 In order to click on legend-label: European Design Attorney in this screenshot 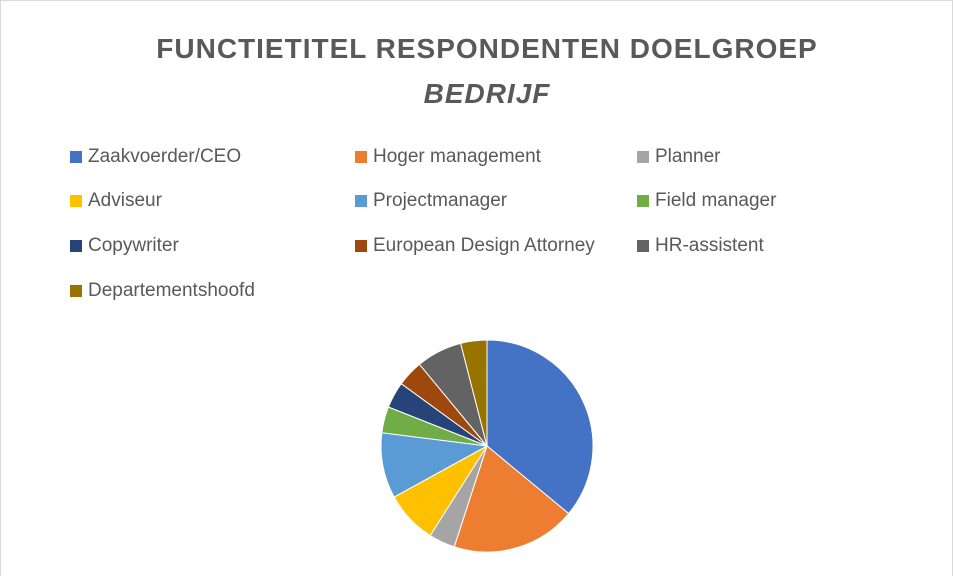, I will do `click(484, 245)`.